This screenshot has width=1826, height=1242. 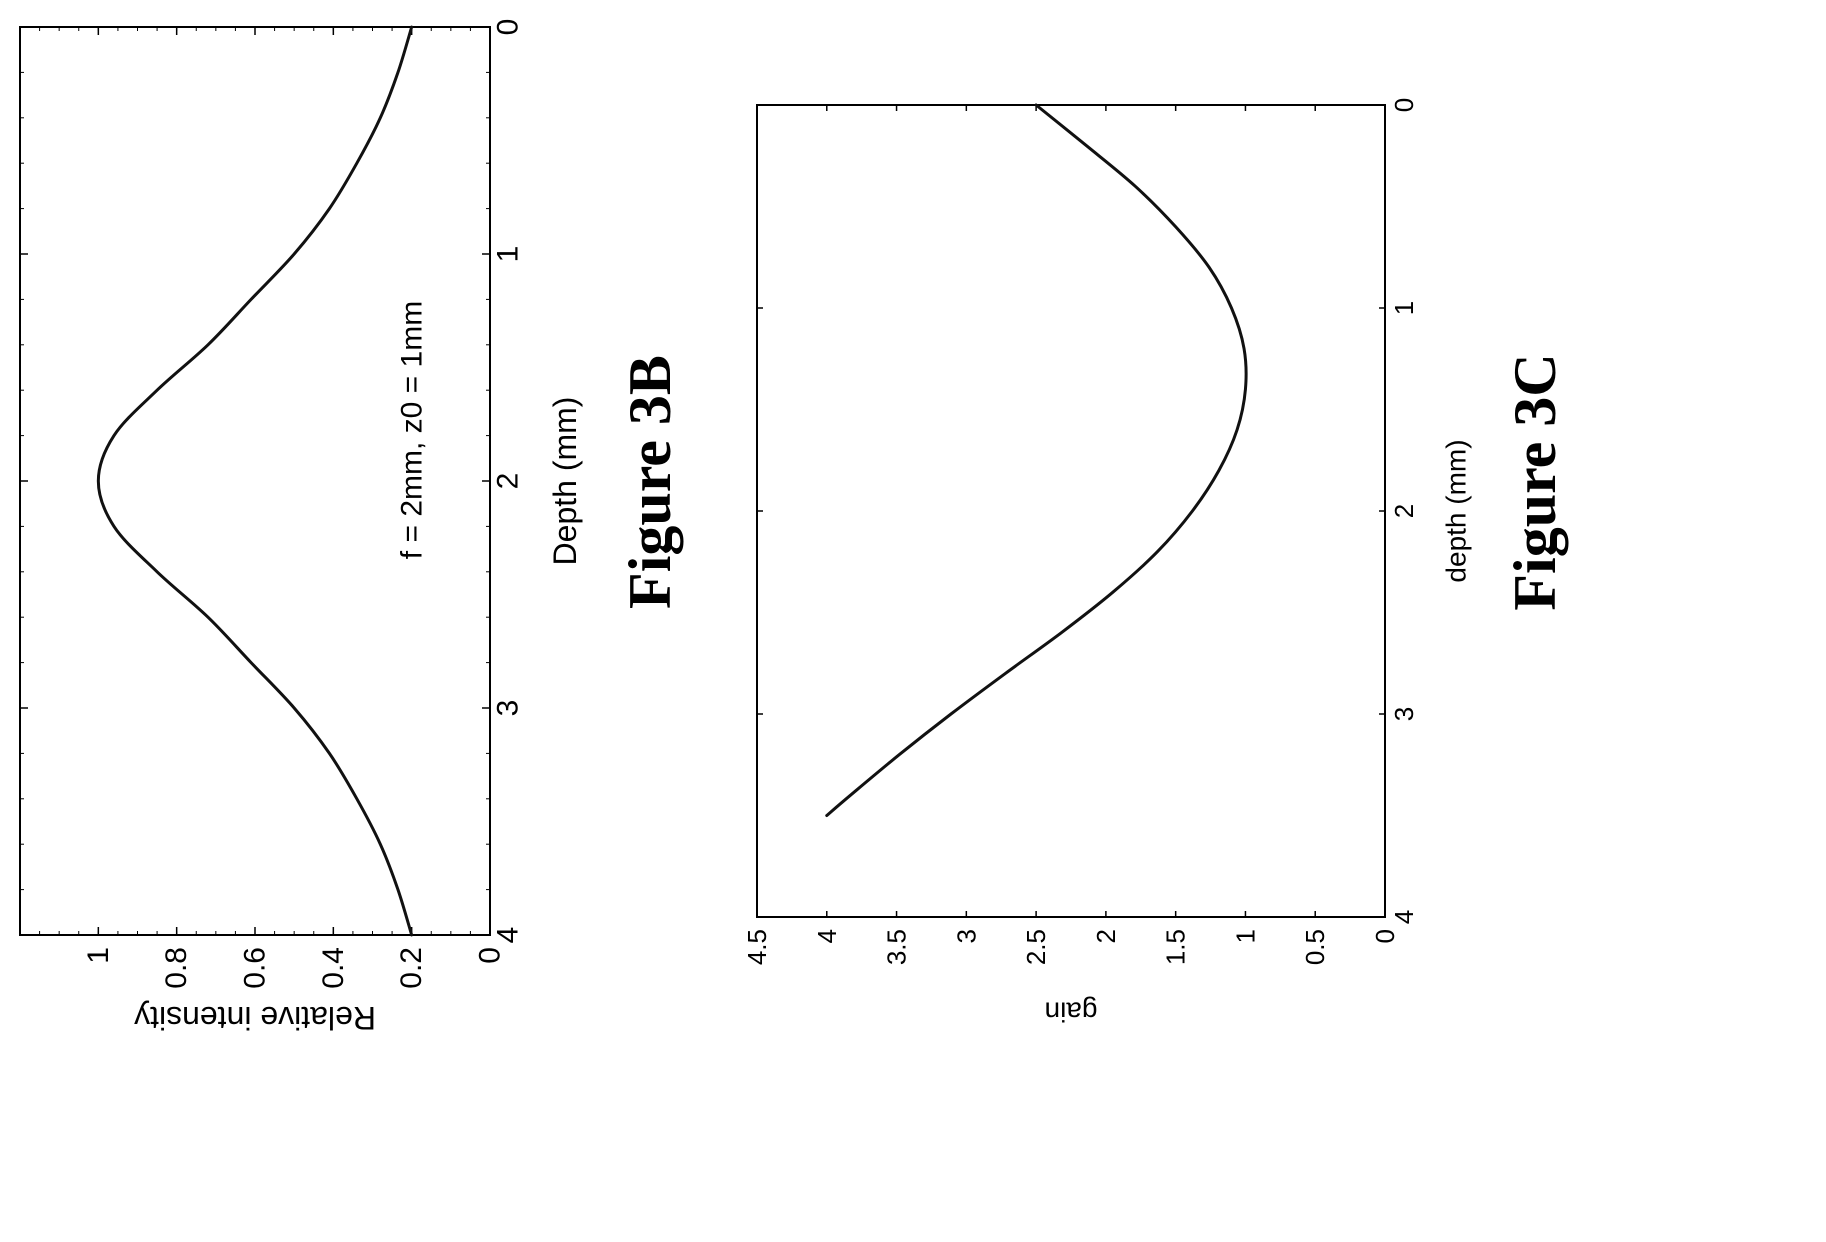 What do you see at coordinates (565, 481) in the screenshot?
I see `x-axis-label: Depth (mm)` at bounding box center [565, 481].